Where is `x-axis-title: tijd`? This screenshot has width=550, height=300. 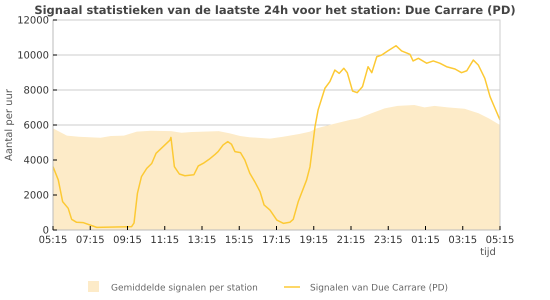 x-axis-title: tijd is located at coordinates (488, 252).